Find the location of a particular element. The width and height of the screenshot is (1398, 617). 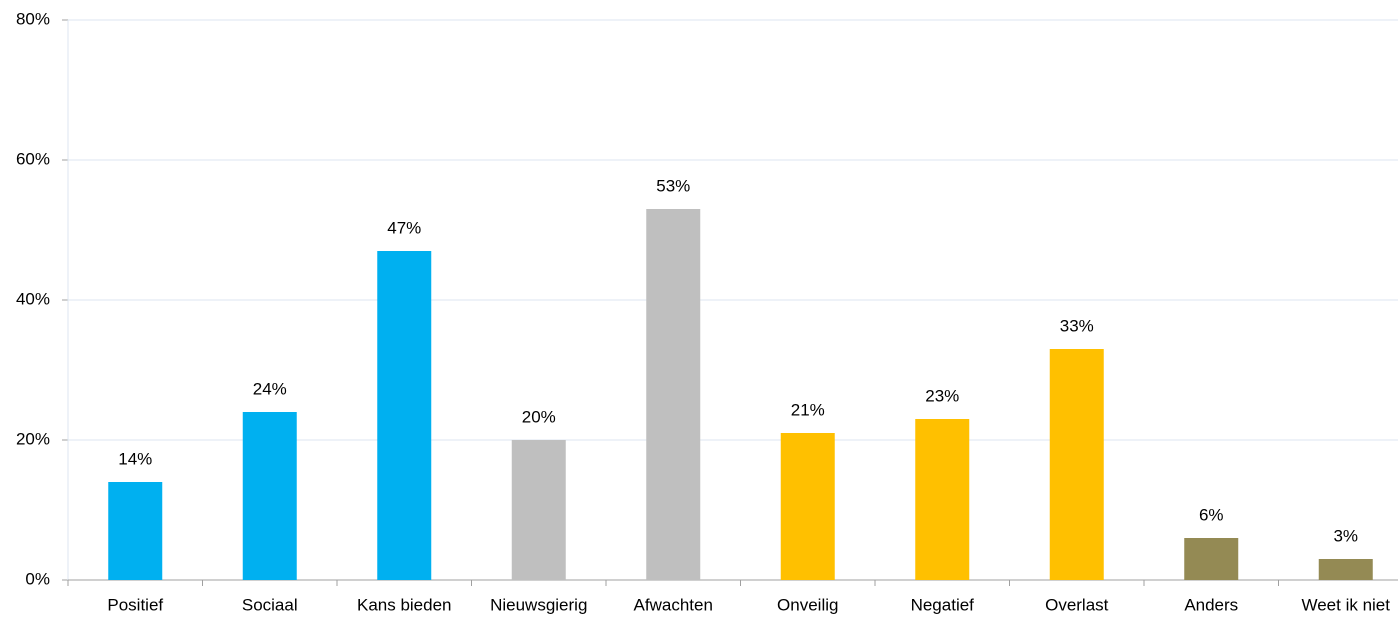

y-tick-label: 80% is located at coordinates (33, 18).